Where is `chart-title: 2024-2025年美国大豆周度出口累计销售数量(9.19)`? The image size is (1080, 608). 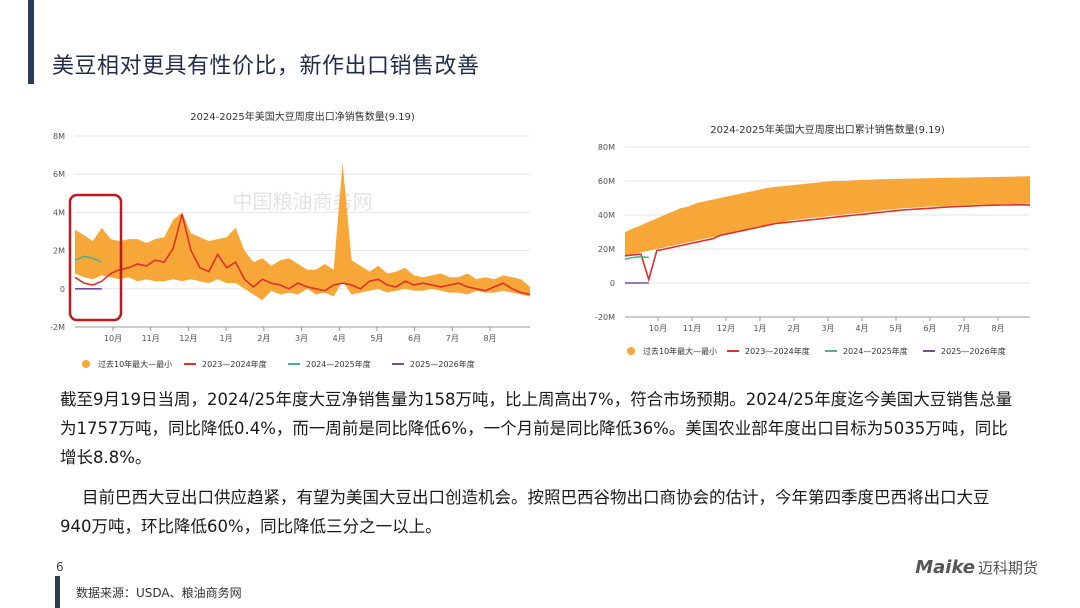
chart-title: 2024-2025年美国大豆周度出口累计销售数量(9.19) is located at coordinates (827, 129).